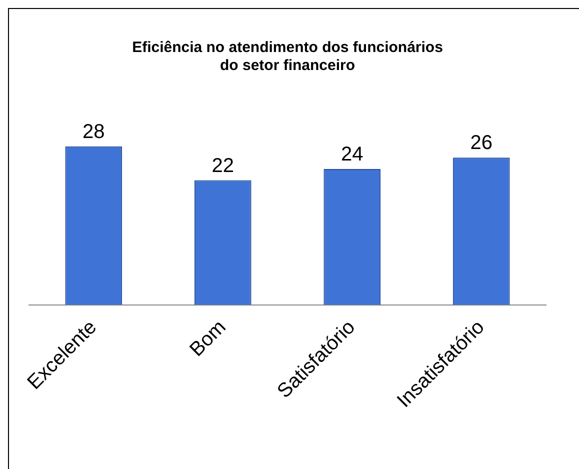 This screenshot has height=469, width=579. Describe the element at coordinates (481, 143) in the screenshot. I see `data-label: 26` at that location.